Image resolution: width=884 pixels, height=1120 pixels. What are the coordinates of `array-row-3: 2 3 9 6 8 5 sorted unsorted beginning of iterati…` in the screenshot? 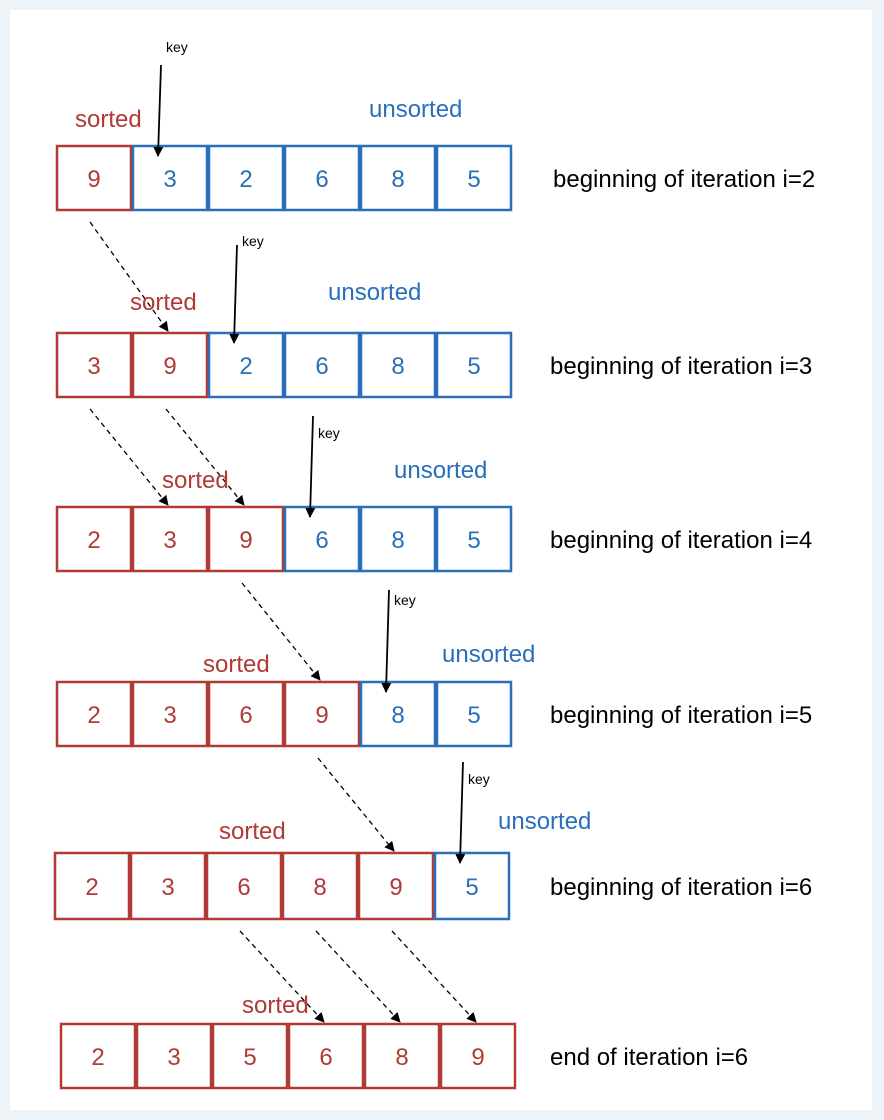 It's located at (433, 494).